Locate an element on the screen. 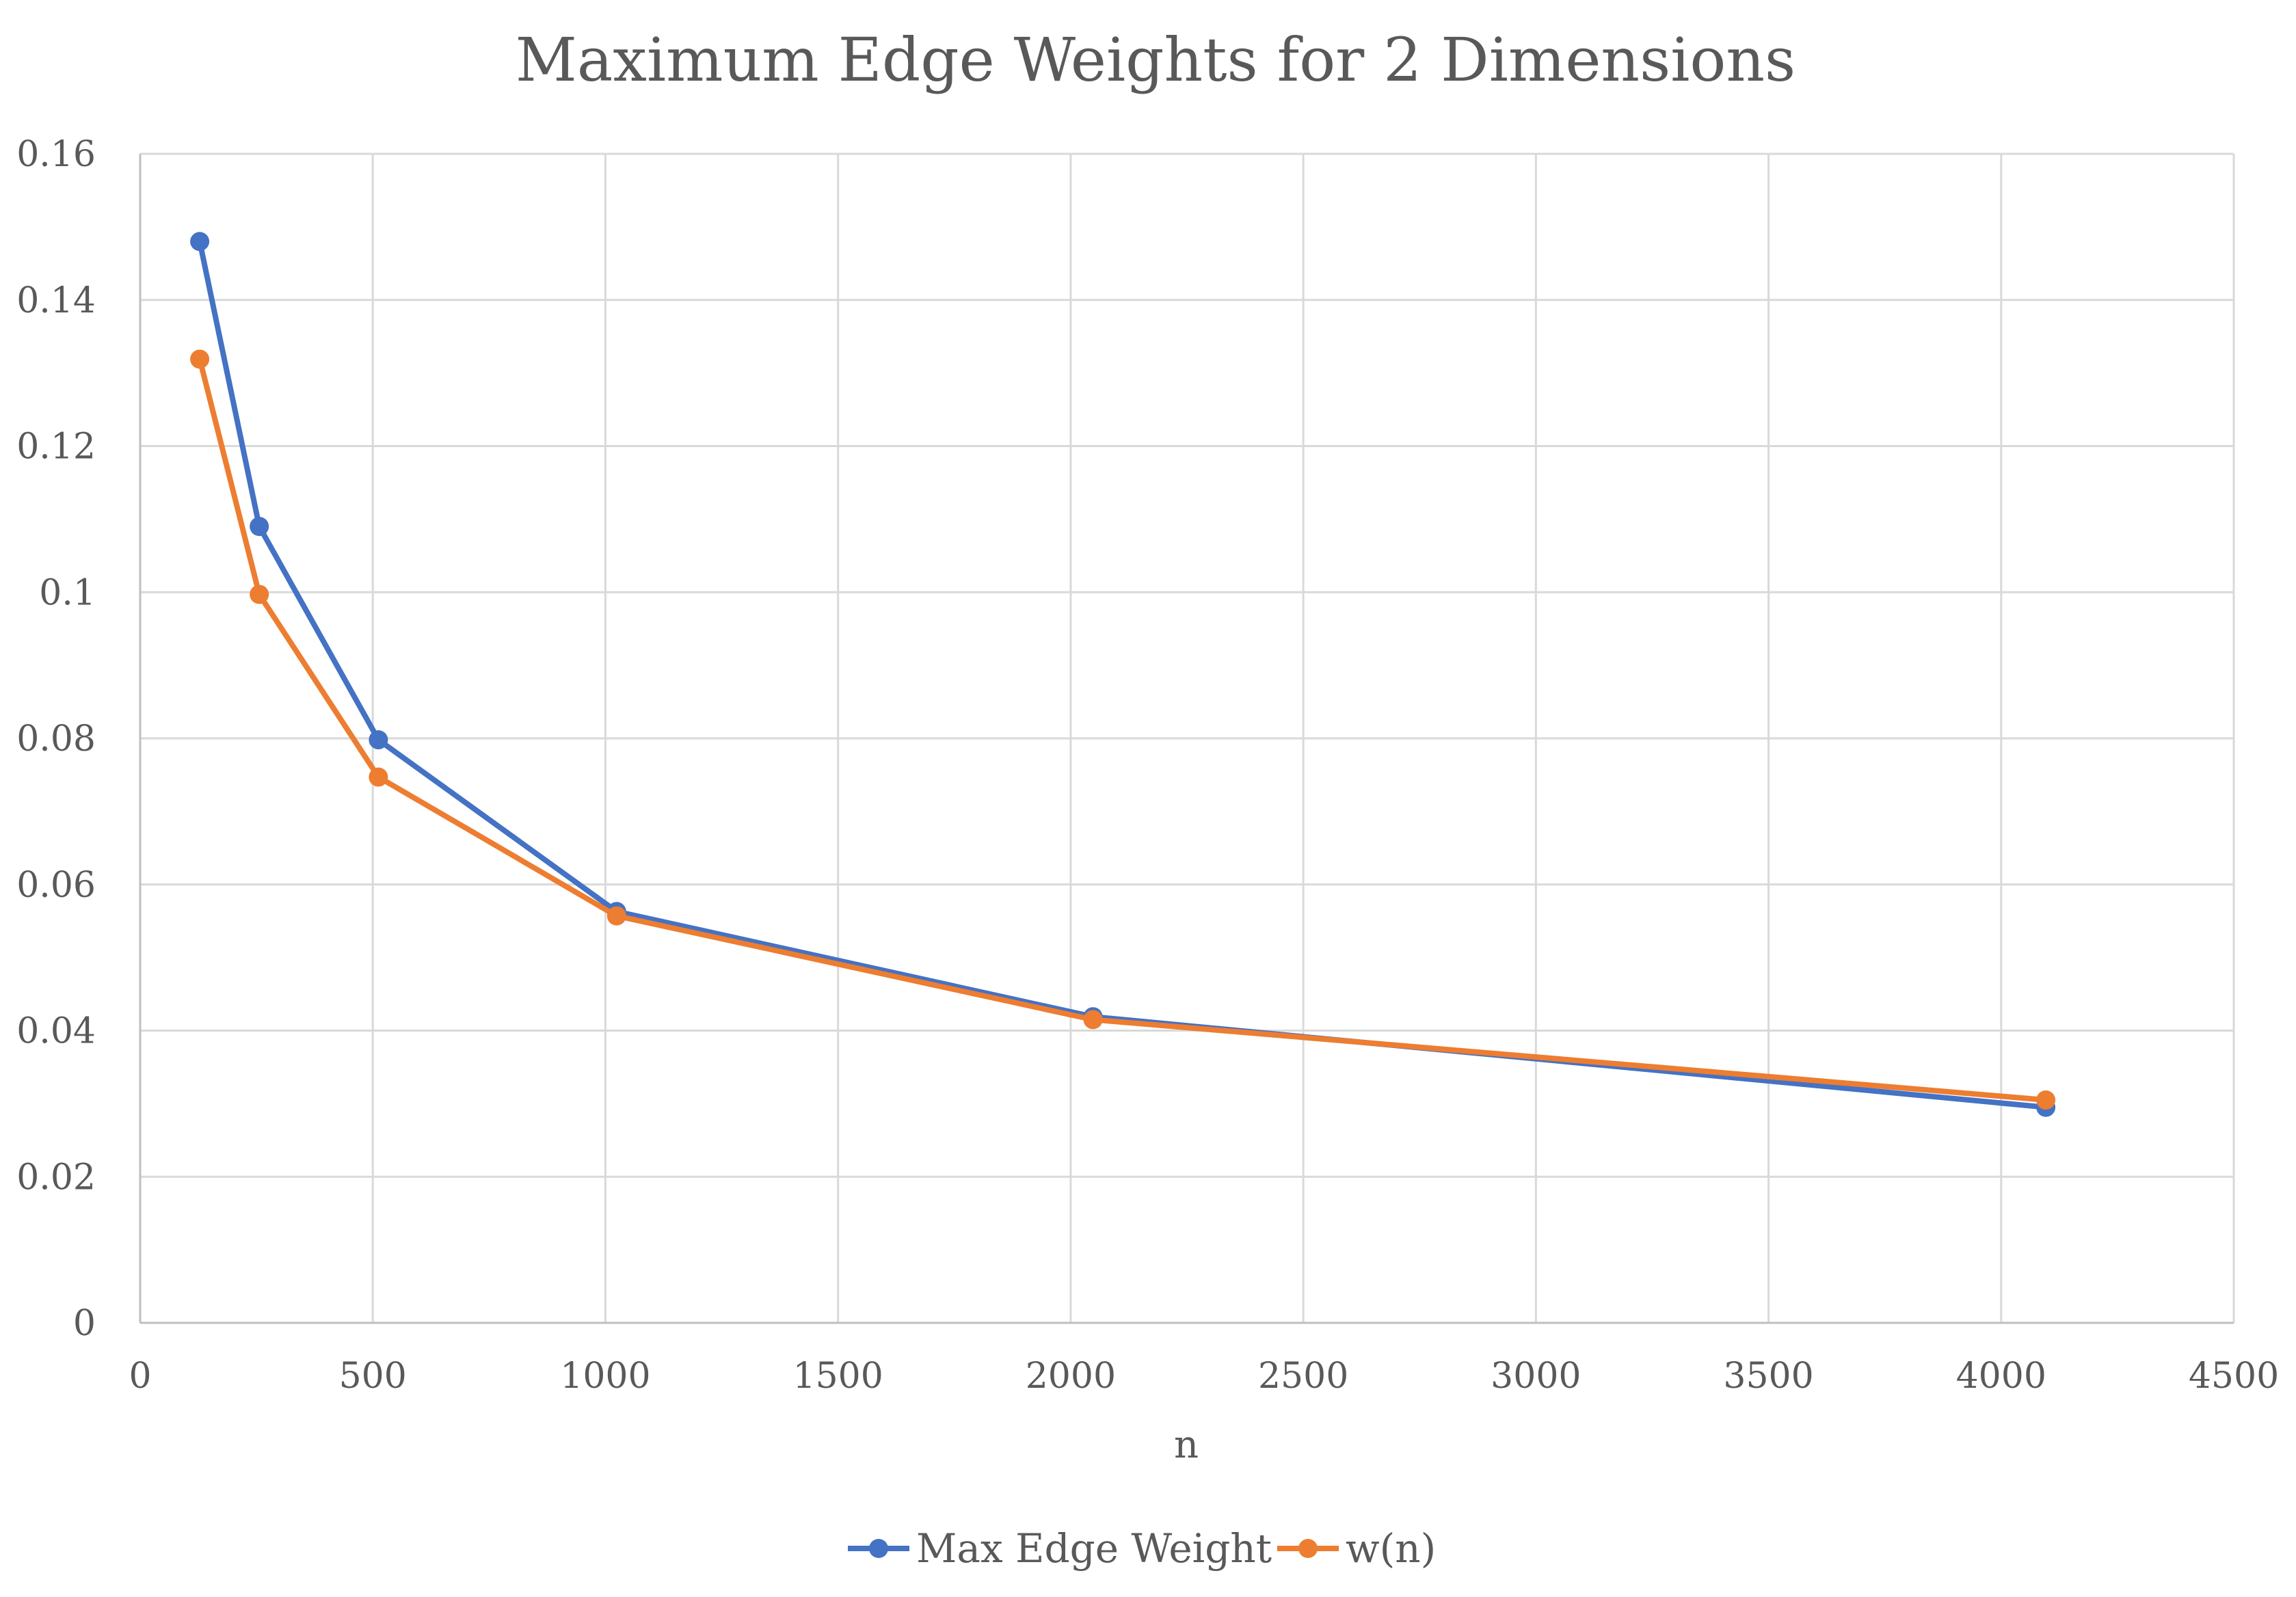 This screenshot has height=1597, width=2296. x-tick-label: 1500 is located at coordinates (837, 1376).